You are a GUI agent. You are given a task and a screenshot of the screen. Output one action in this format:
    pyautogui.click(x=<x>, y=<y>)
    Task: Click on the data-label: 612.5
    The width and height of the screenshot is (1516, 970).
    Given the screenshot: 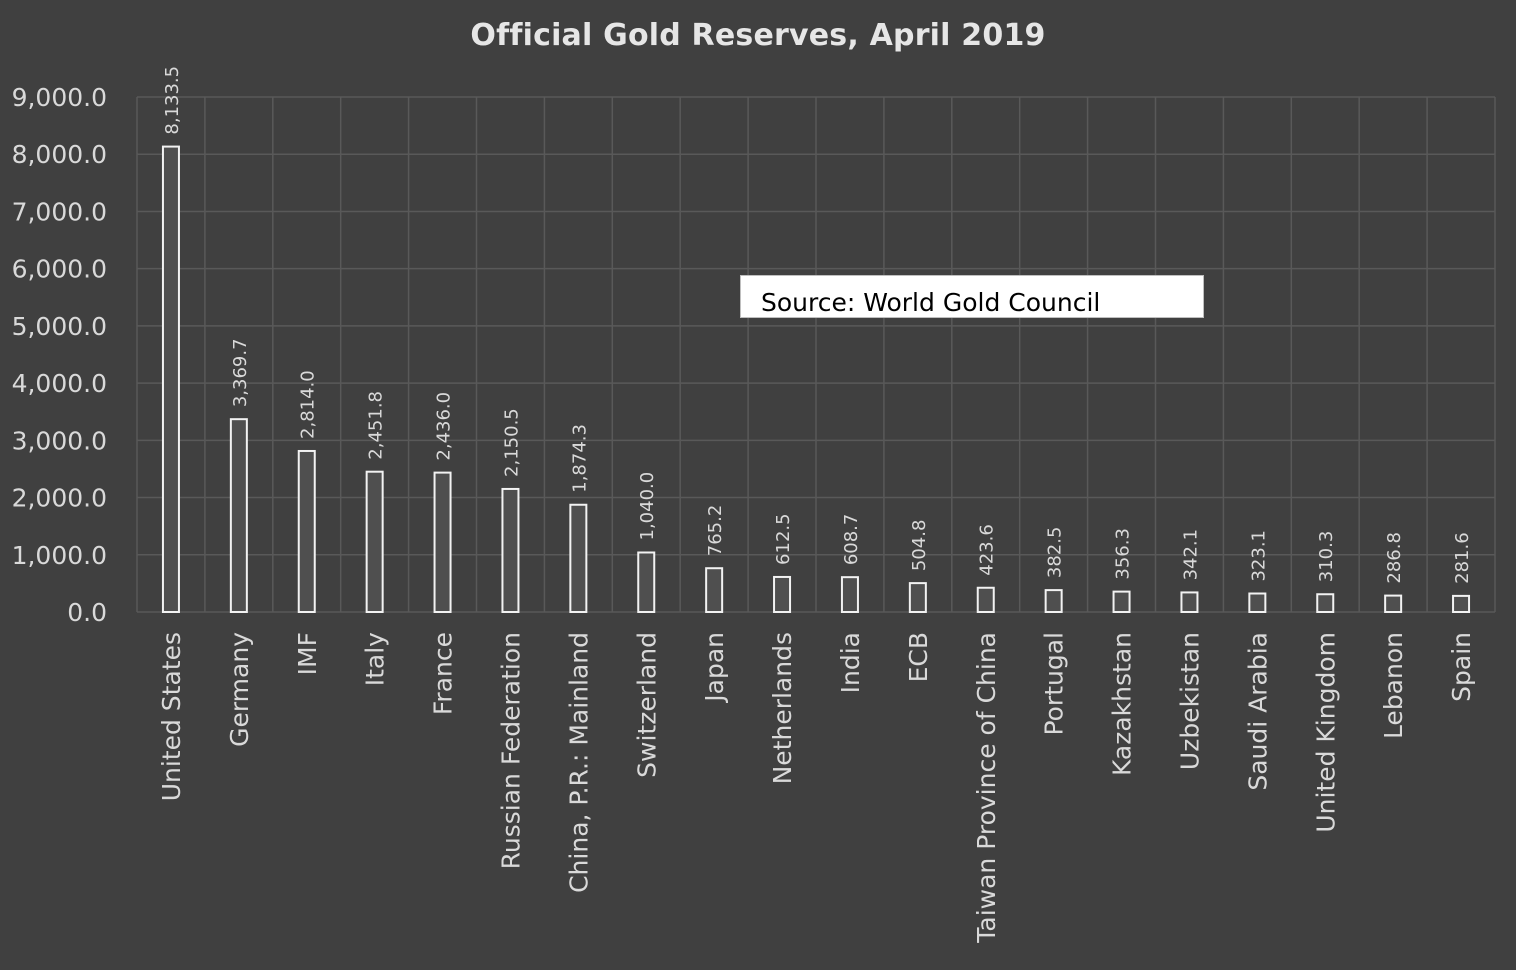 What is the action you would take?
    pyautogui.click(x=783, y=539)
    